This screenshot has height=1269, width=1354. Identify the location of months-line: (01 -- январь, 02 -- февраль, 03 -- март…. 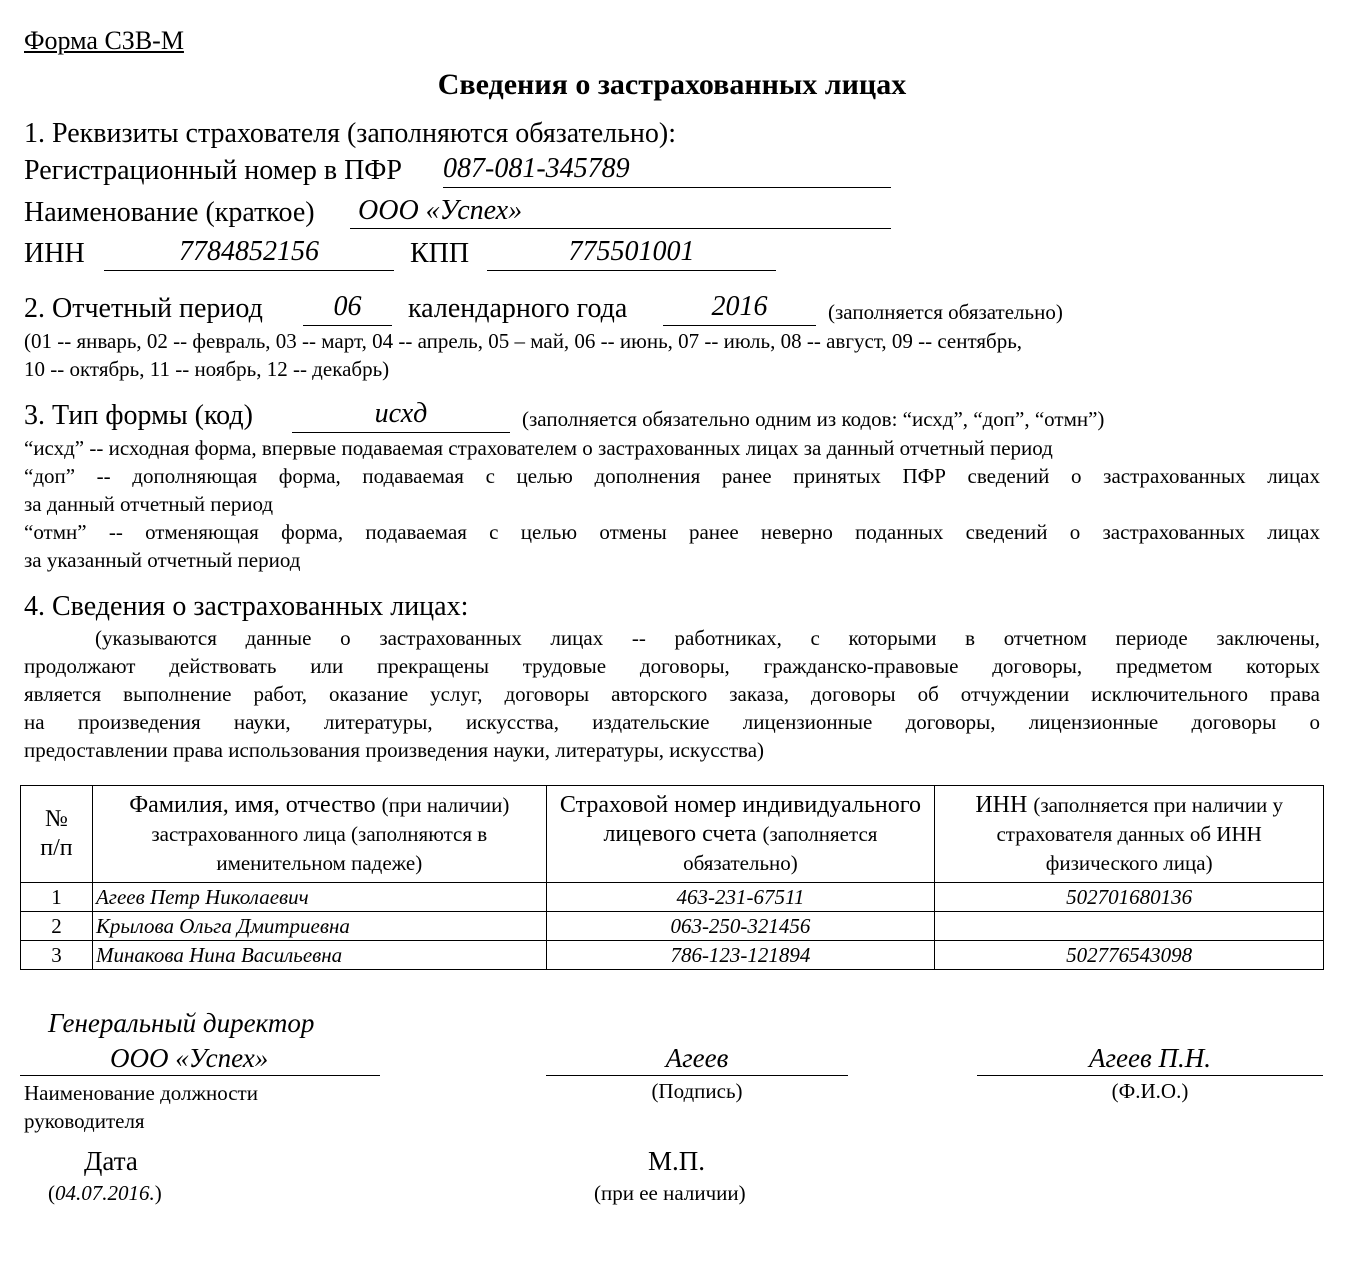
(523, 341).